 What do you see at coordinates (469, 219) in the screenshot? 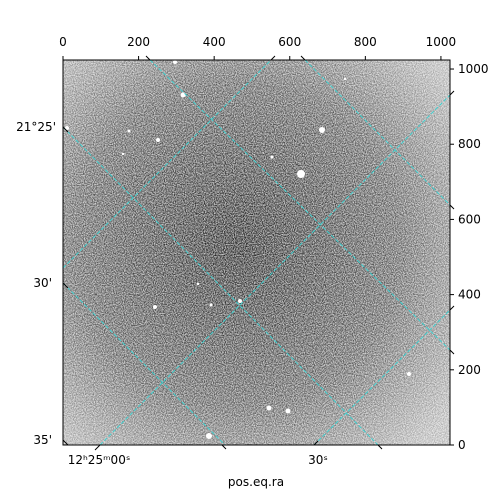
I see `y-tick-label: 600` at bounding box center [469, 219].